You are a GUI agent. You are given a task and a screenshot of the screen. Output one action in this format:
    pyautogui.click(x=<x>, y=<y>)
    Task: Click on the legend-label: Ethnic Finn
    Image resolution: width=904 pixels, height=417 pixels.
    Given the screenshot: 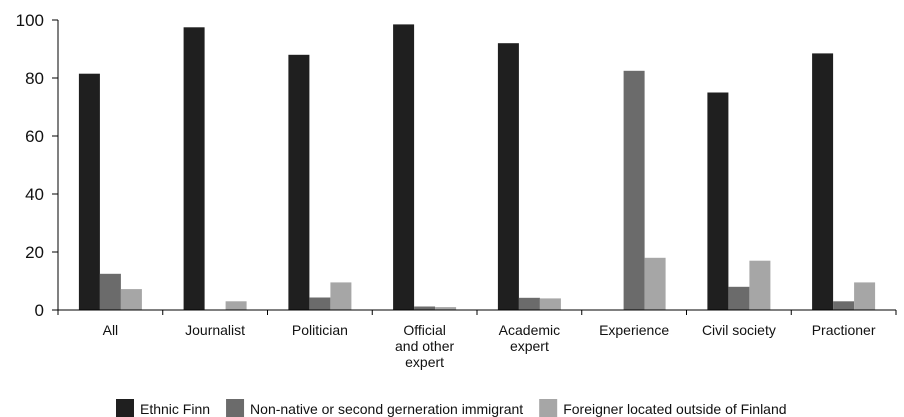 What is the action you would take?
    pyautogui.click(x=175, y=409)
    